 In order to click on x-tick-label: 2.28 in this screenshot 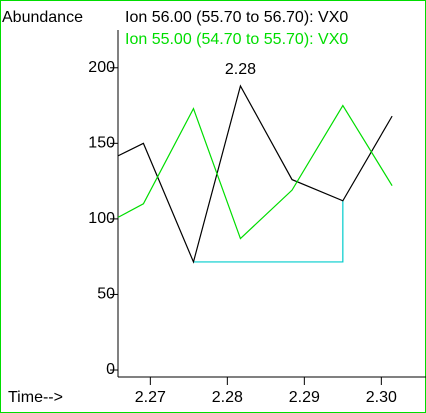, I will do `click(227, 397)`.